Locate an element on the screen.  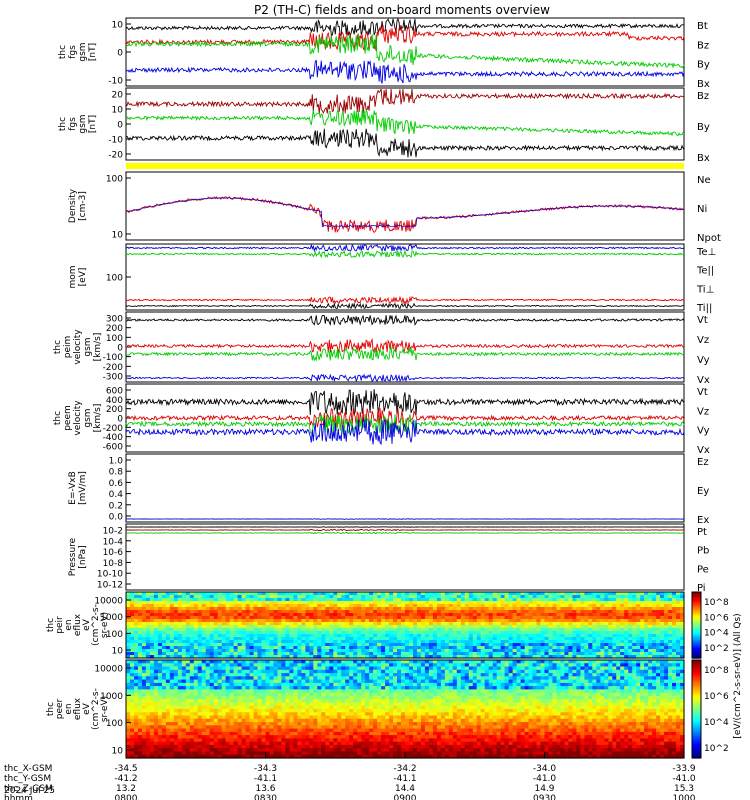
y-tick-label: -10 is located at coordinates (115, 141).